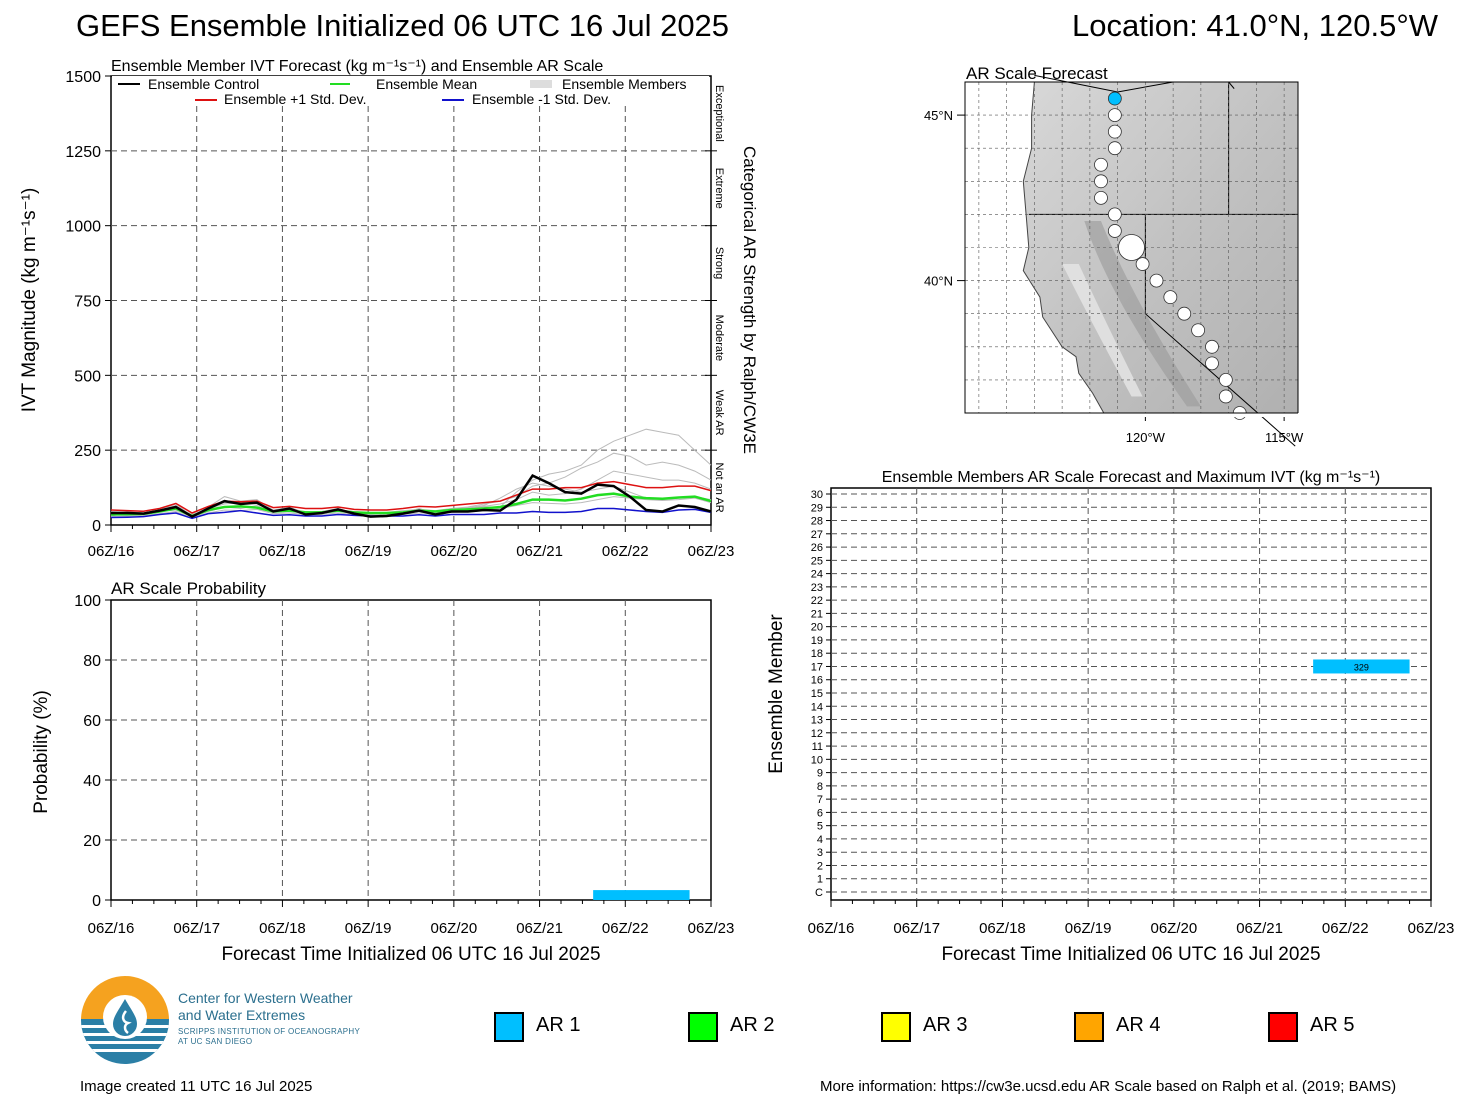 The width and height of the screenshot is (1476, 1110). I want to click on members-xtick-label: 06Z/20, so click(1174, 928).